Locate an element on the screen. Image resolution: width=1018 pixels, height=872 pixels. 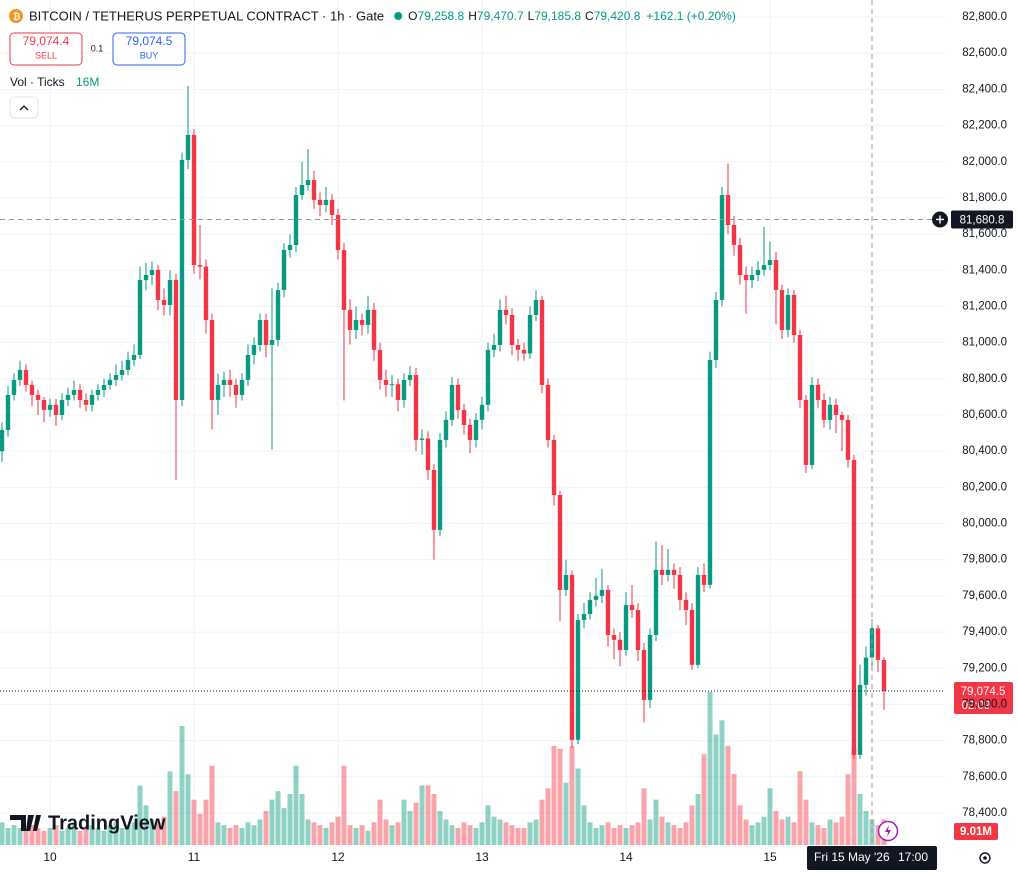
crosshair-price-box is located at coordinates (982, 219).